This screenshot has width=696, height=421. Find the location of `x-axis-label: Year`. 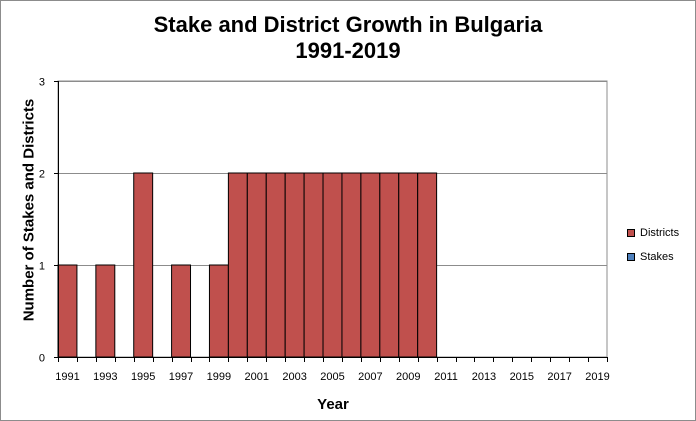

x-axis-label: Year is located at coordinates (333, 404).